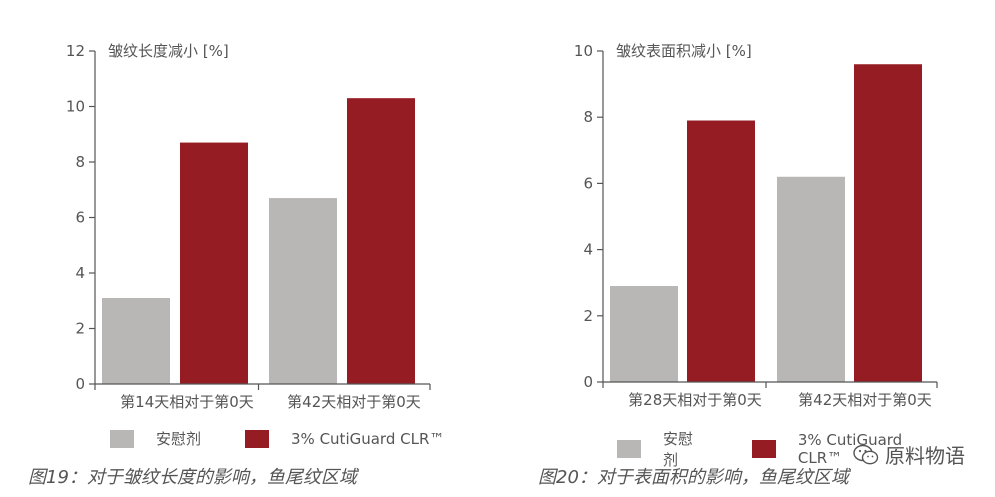 Image resolution: width=995 pixels, height=497 pixels. I want to click on figure-caption-20: 图20：对于表面积的影响，鱼尾纹区域, so click(693, 477).